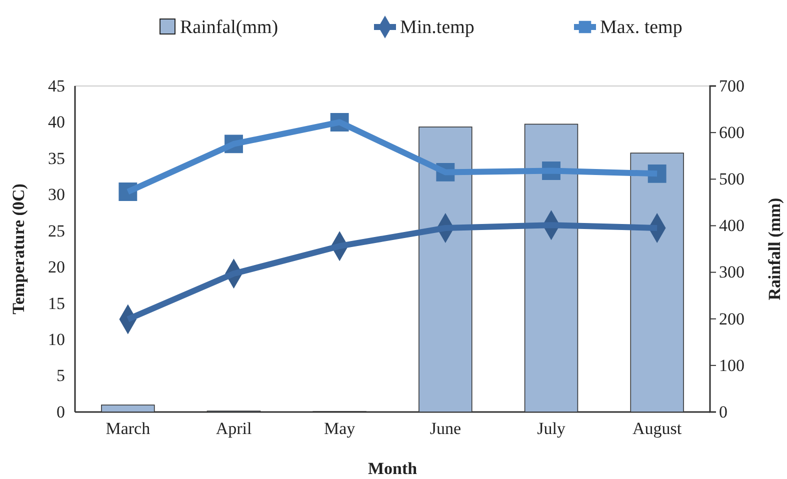  What do you see at coordinates (56, 194) in the screenshot?
I see `y-tick-label: 30` at bounding box center [56, 194].